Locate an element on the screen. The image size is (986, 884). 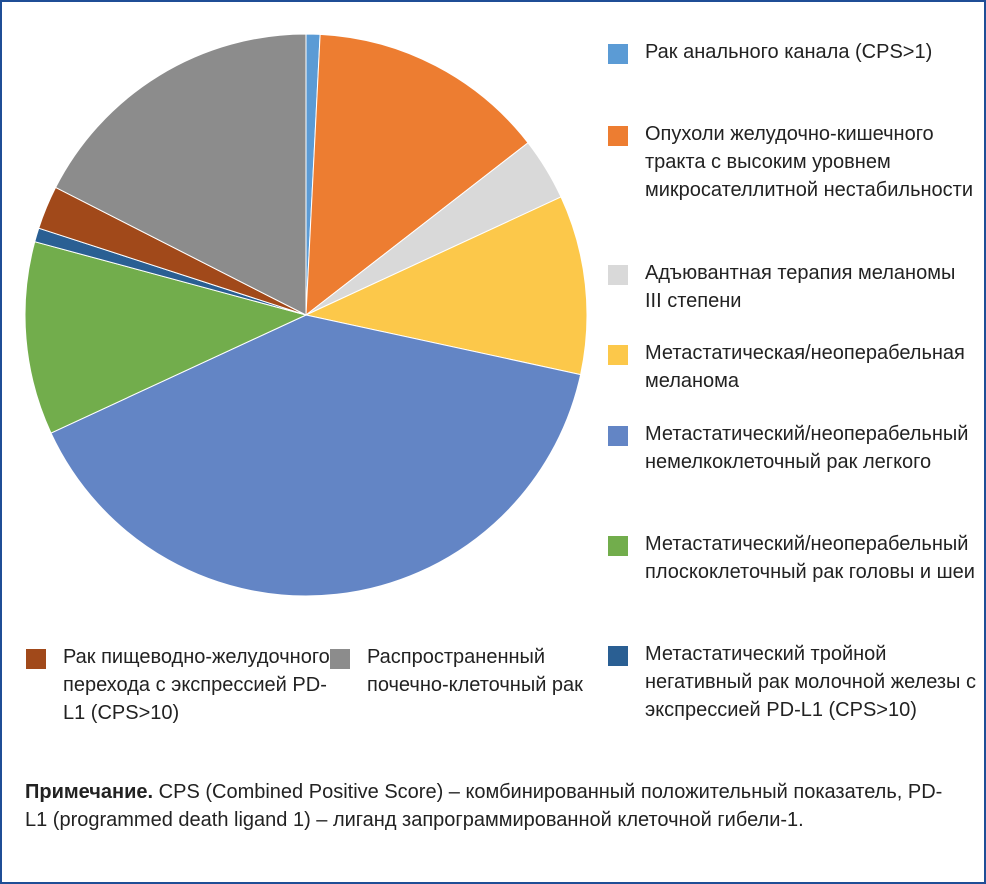
legend-label: Распространенный почечно-клеточный рак is located at coordinates (475, 671).